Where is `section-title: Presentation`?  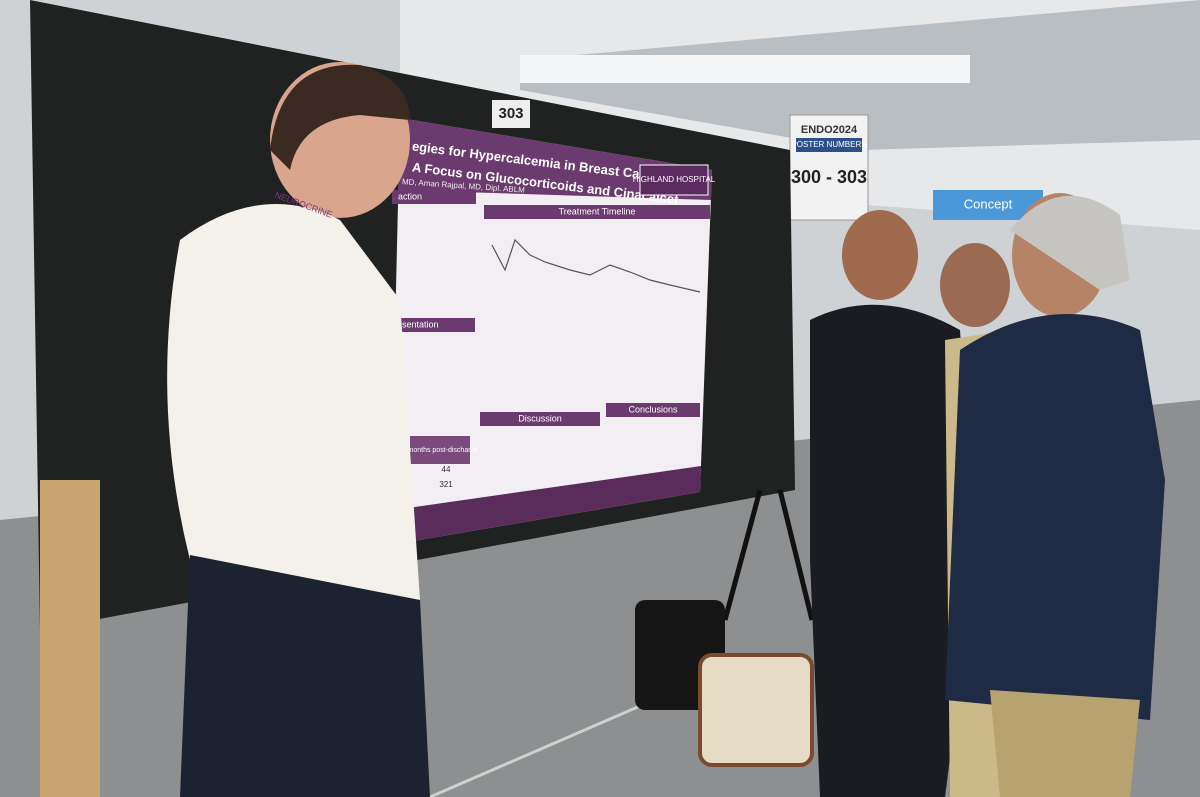 section-title: Presentation is located at coordinates (413, 324).